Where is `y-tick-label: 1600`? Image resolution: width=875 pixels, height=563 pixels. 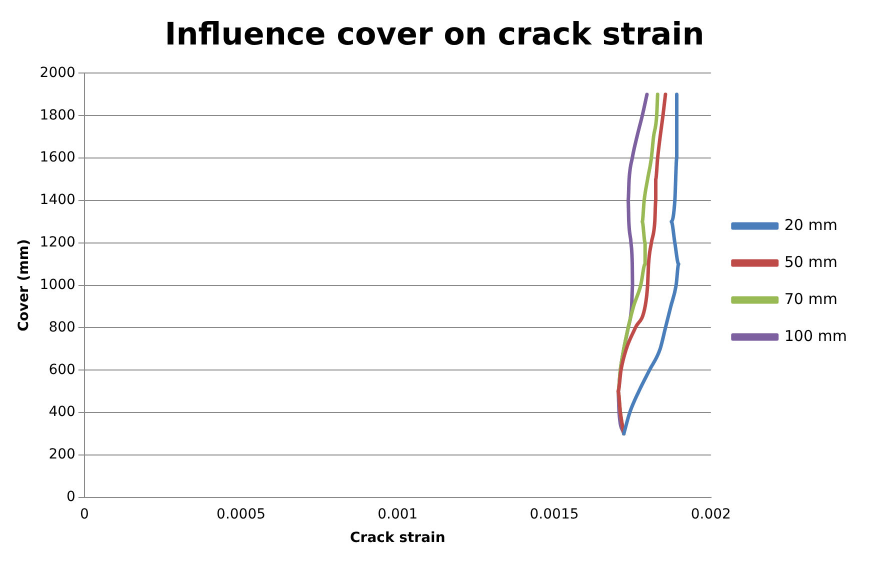 y-tick-label: 1600 is located at coordinates (58, 158).